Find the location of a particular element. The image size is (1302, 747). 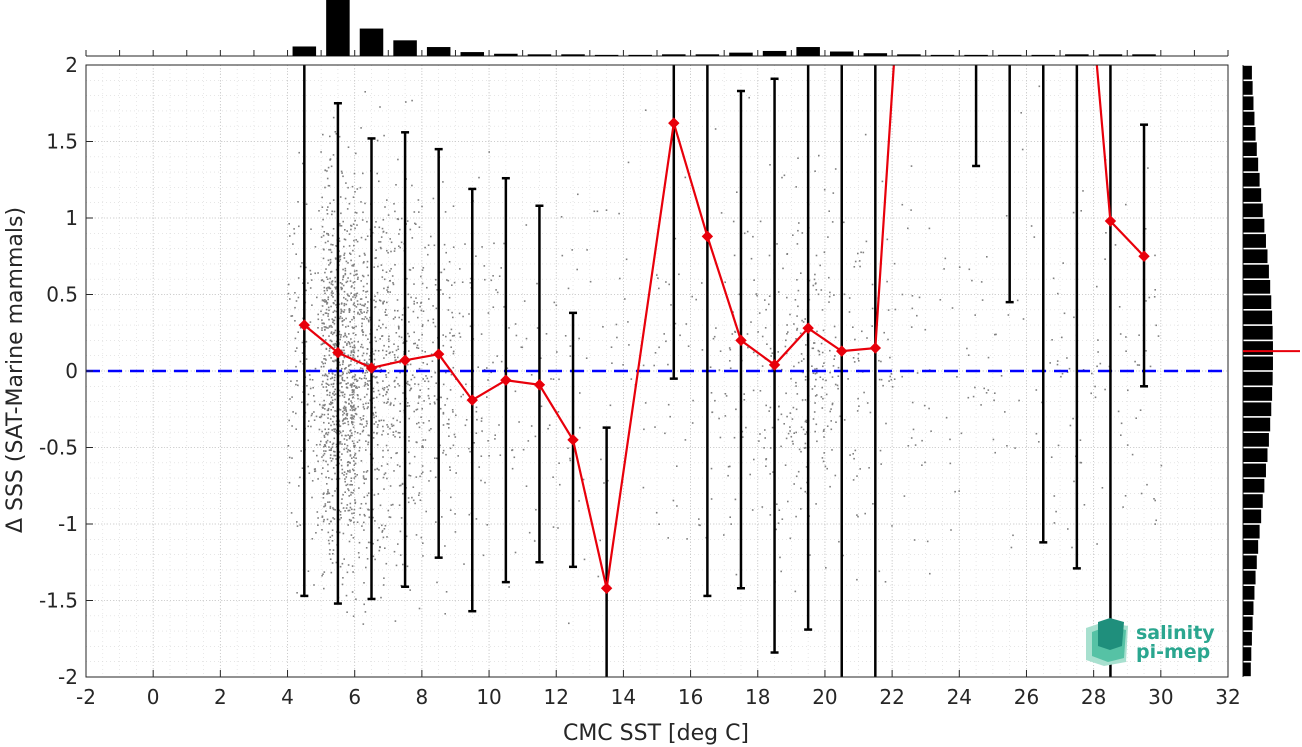

top-hist-bar is located at coordinates (506, 54).